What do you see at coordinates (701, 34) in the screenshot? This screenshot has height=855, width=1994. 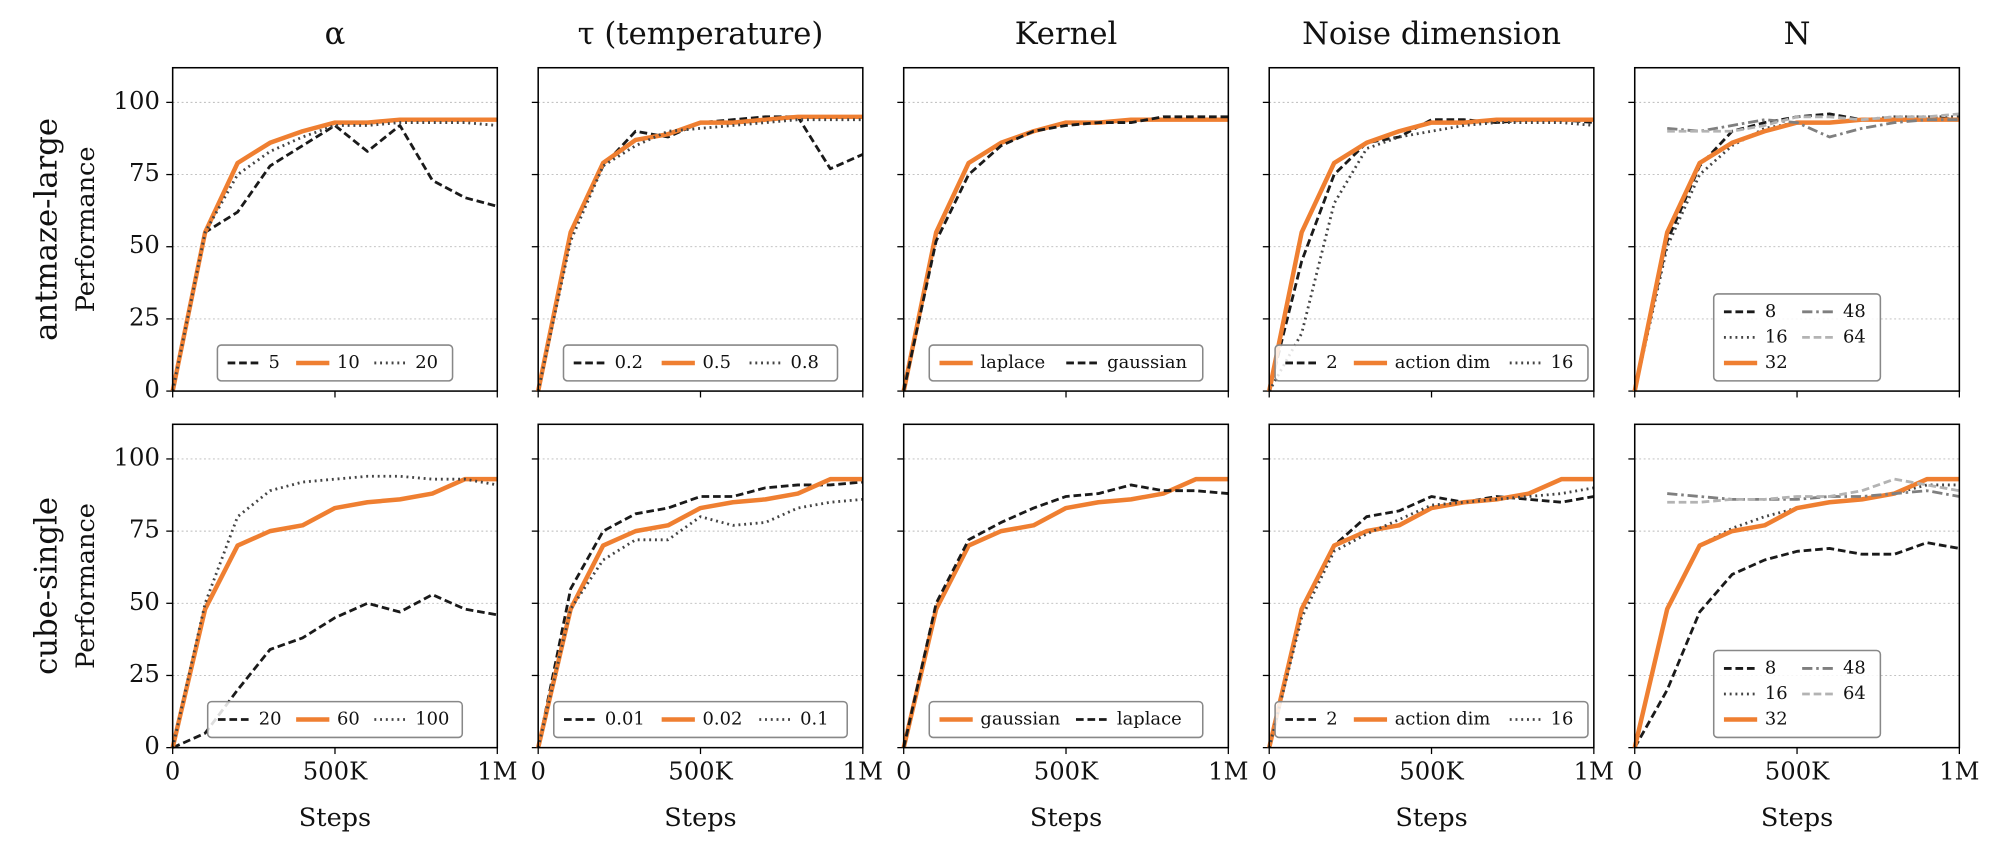 I see `panel-title: τ (temperature)` at bounding box center [701, 34].